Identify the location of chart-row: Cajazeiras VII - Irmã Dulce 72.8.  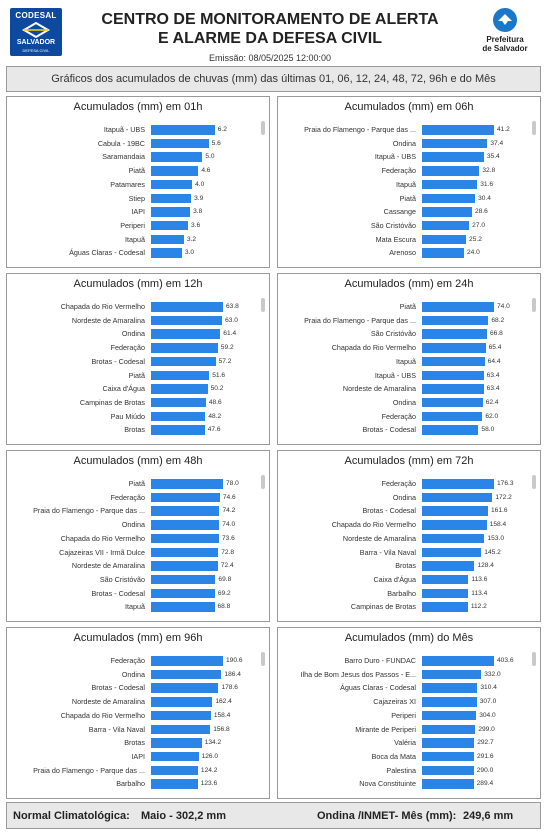
(138, 553).